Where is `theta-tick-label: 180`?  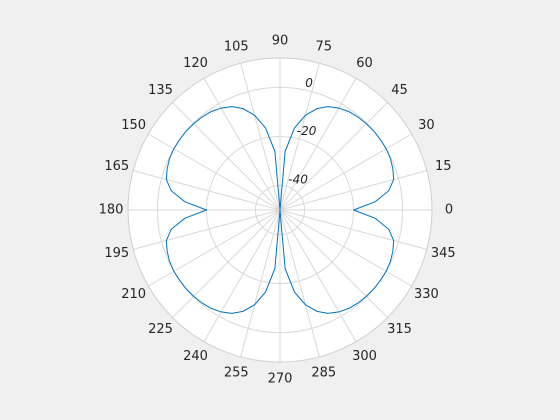 theta-tick-label: 180 is located at coordinates (111, 210).